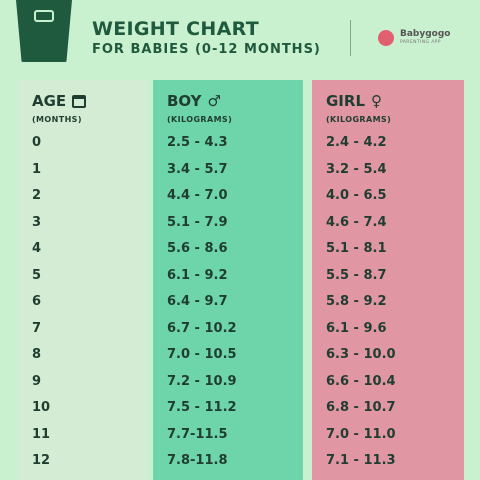  I want to click on age-cell: 10, so click(41, 407).